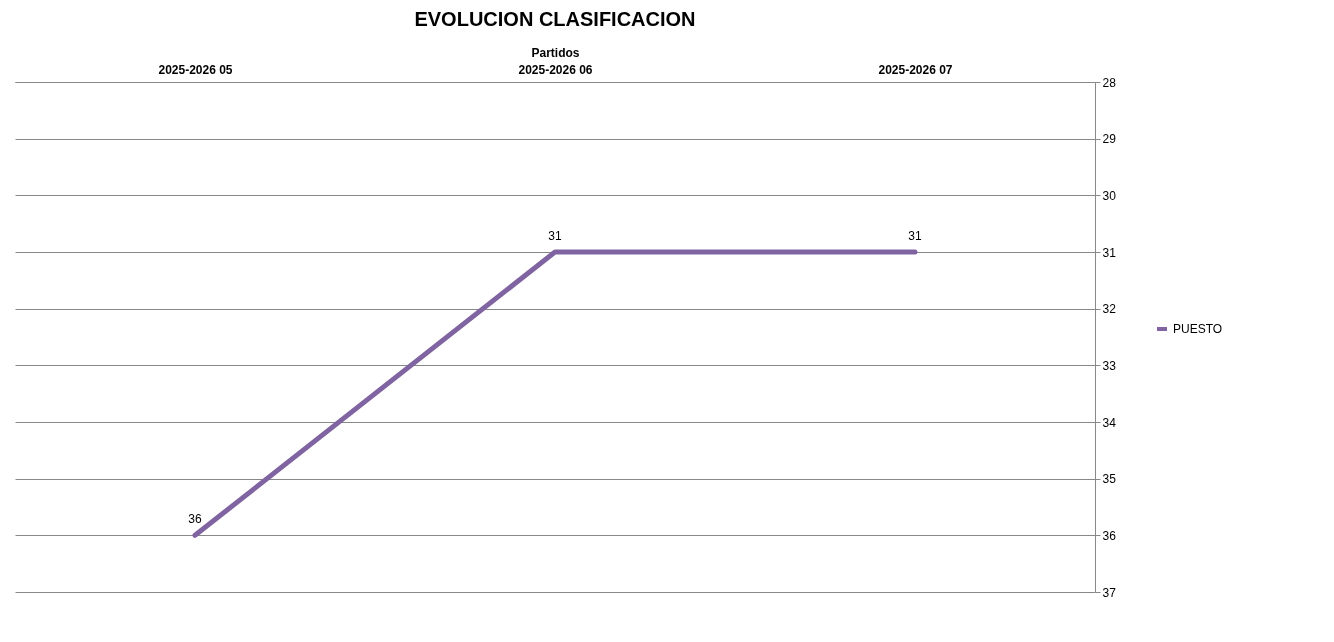 The width and height of the screenshot is (1334, 642). Describe the element at coordinates (1109, 195) in the screenshot. I see `y-tick-label: 30` at that location.